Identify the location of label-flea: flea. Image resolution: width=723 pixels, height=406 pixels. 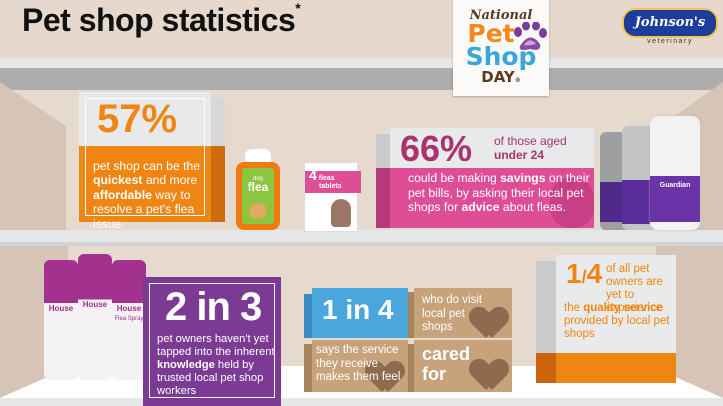
(258, 187).